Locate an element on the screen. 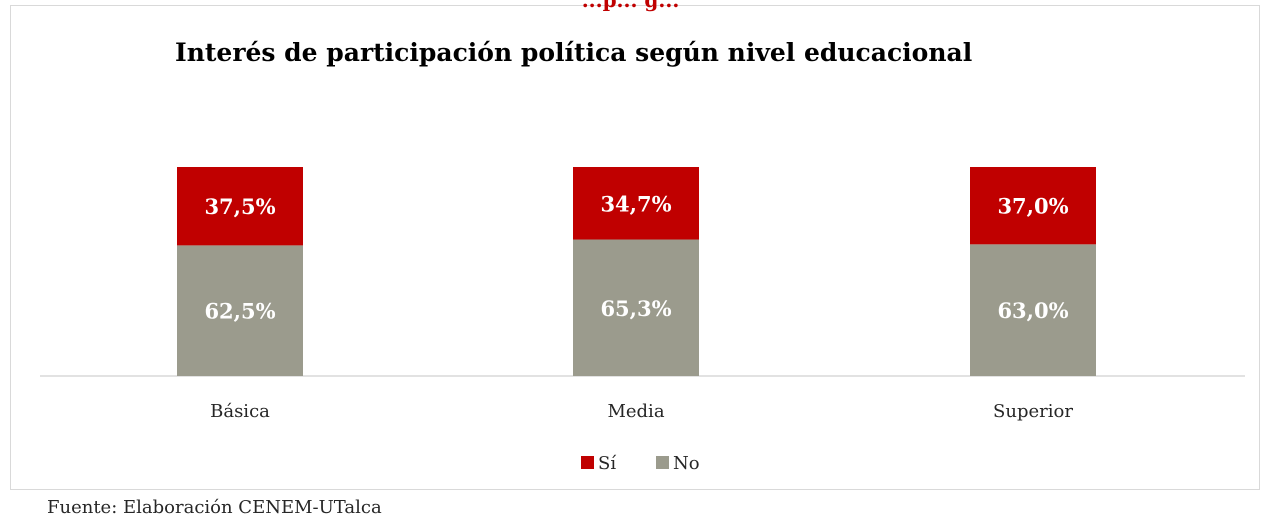 This screenshot has height=522, width=1261. x-tick-label: Media is located at coordinates (635, 411).